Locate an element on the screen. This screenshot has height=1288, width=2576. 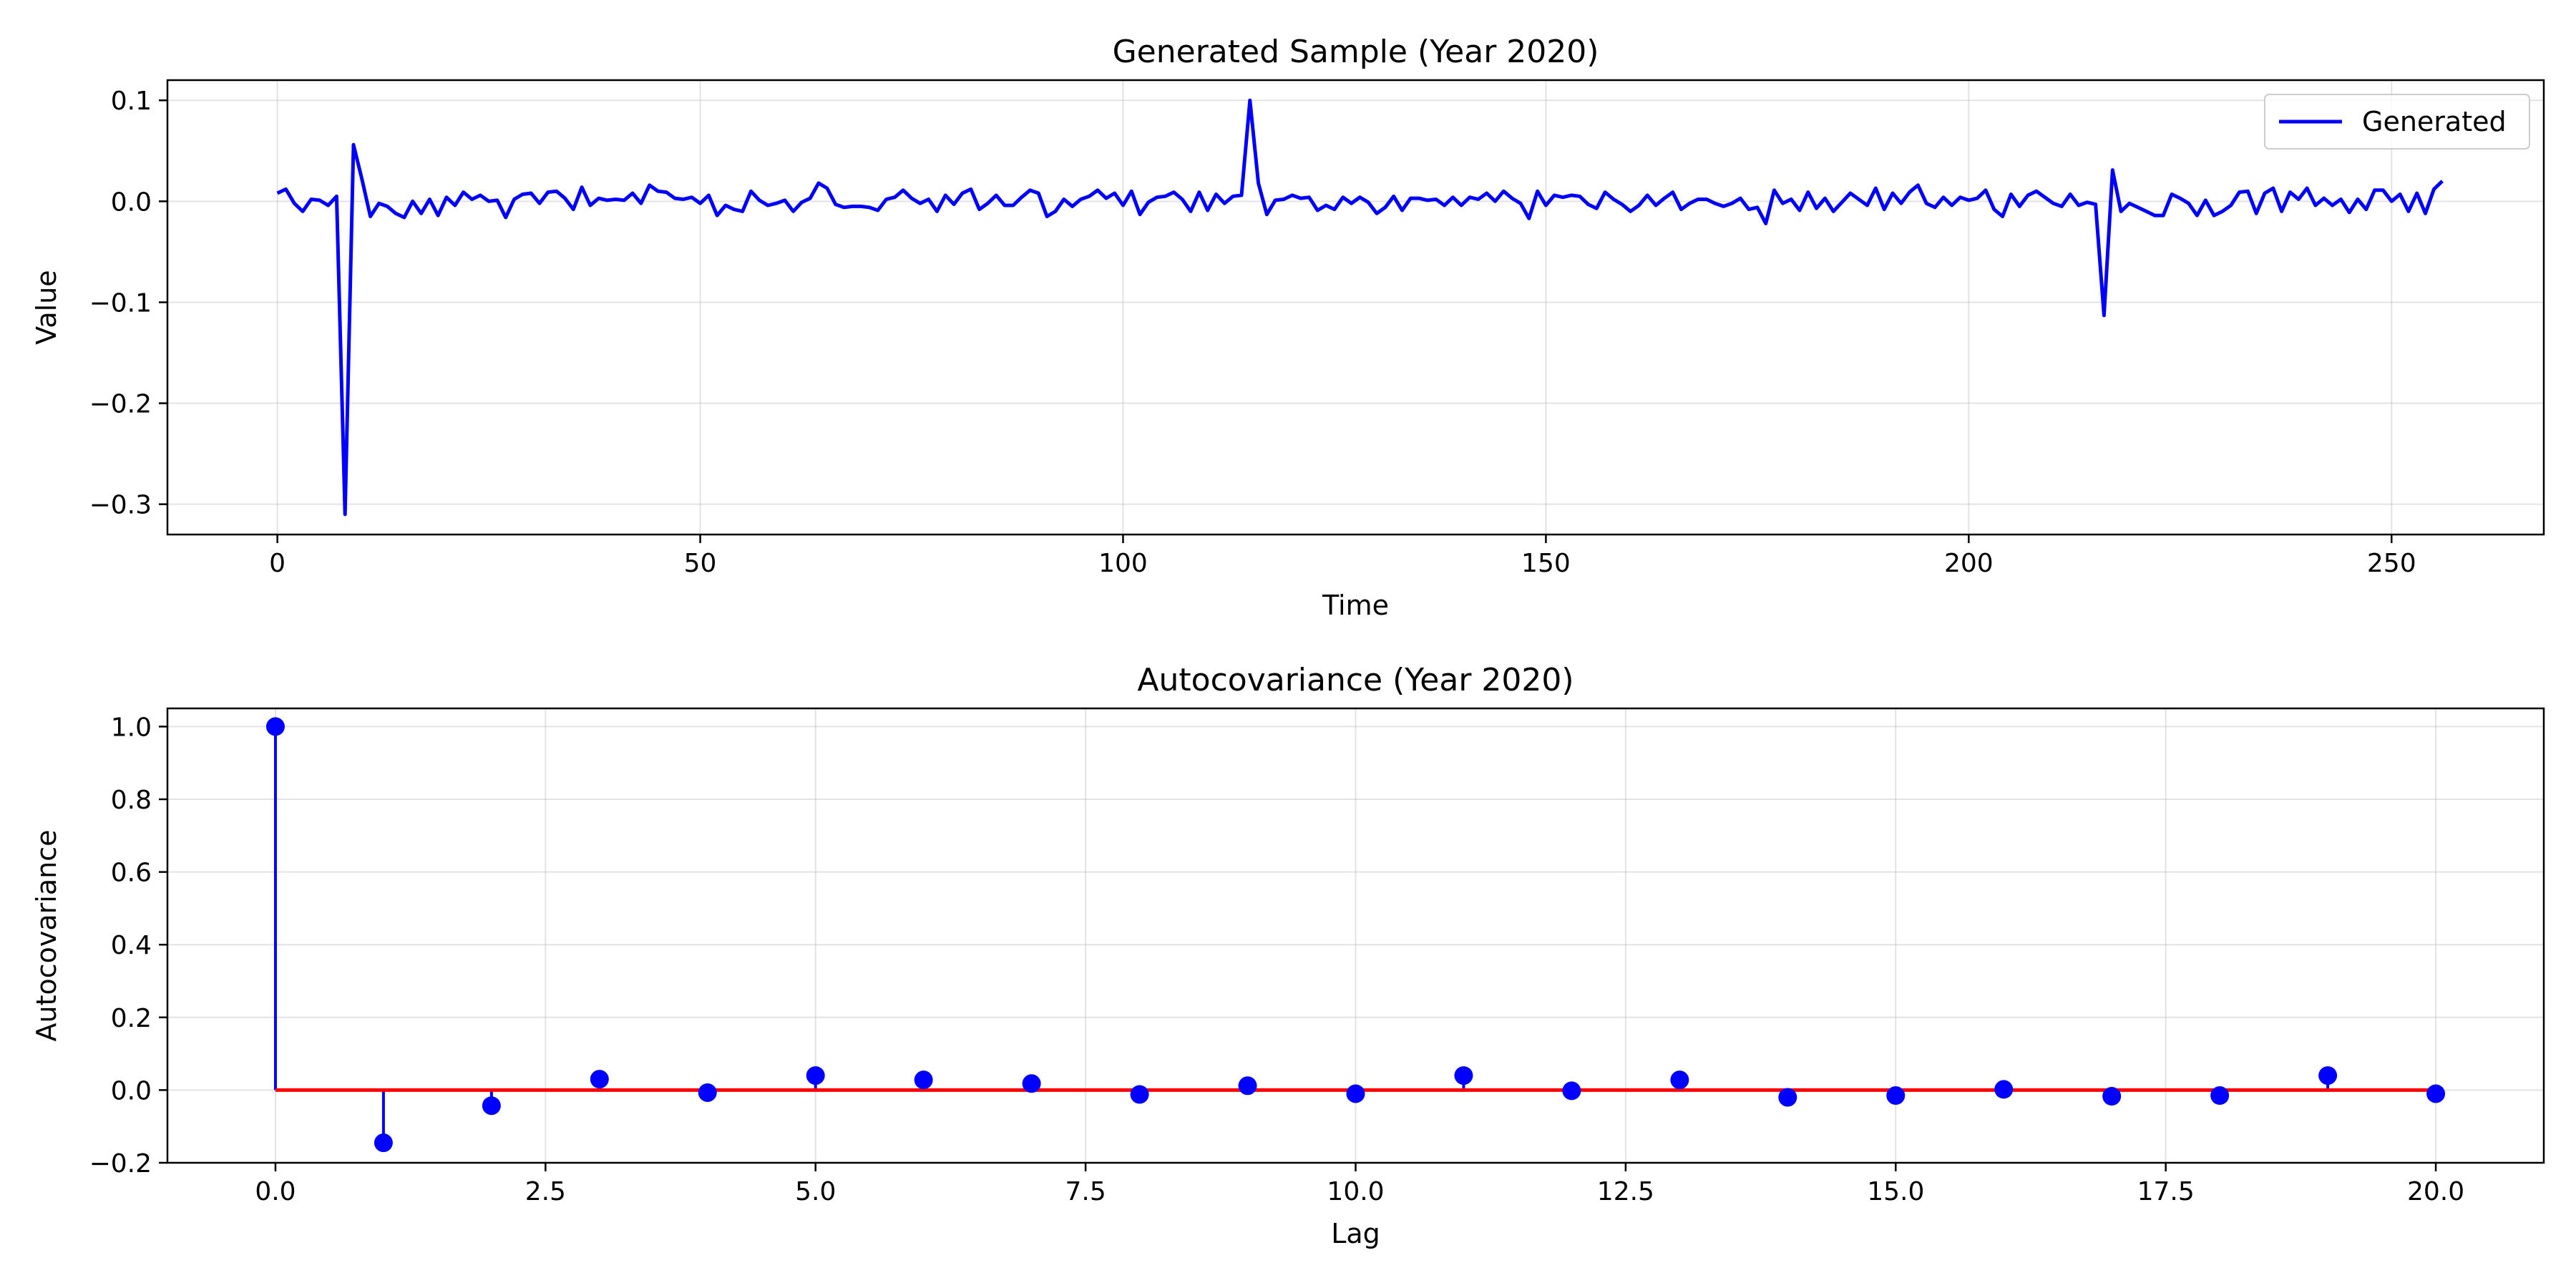
autocovariance-plot-y-tick-label: 0.8 is located at coordinates (131, 800).